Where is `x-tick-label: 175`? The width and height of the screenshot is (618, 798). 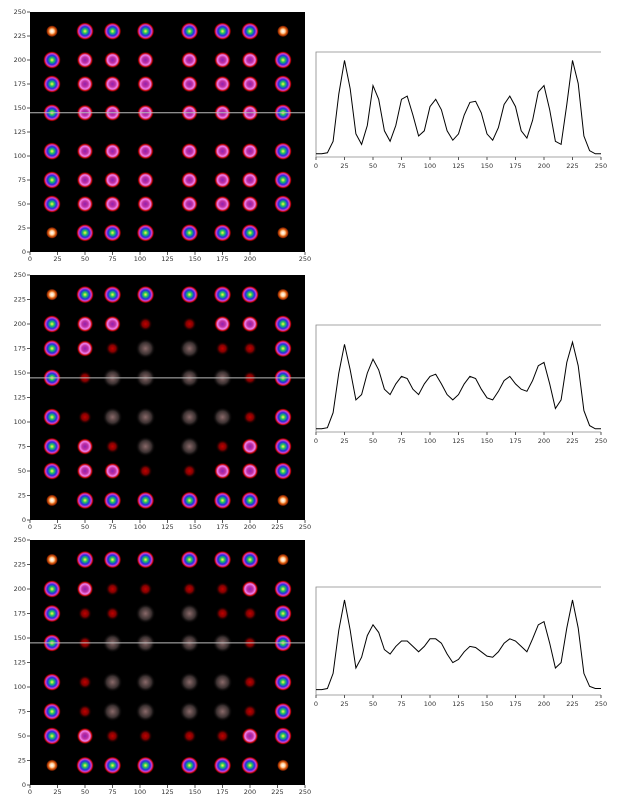 x-tick-label: 175 is located at coordinates (222, 259).